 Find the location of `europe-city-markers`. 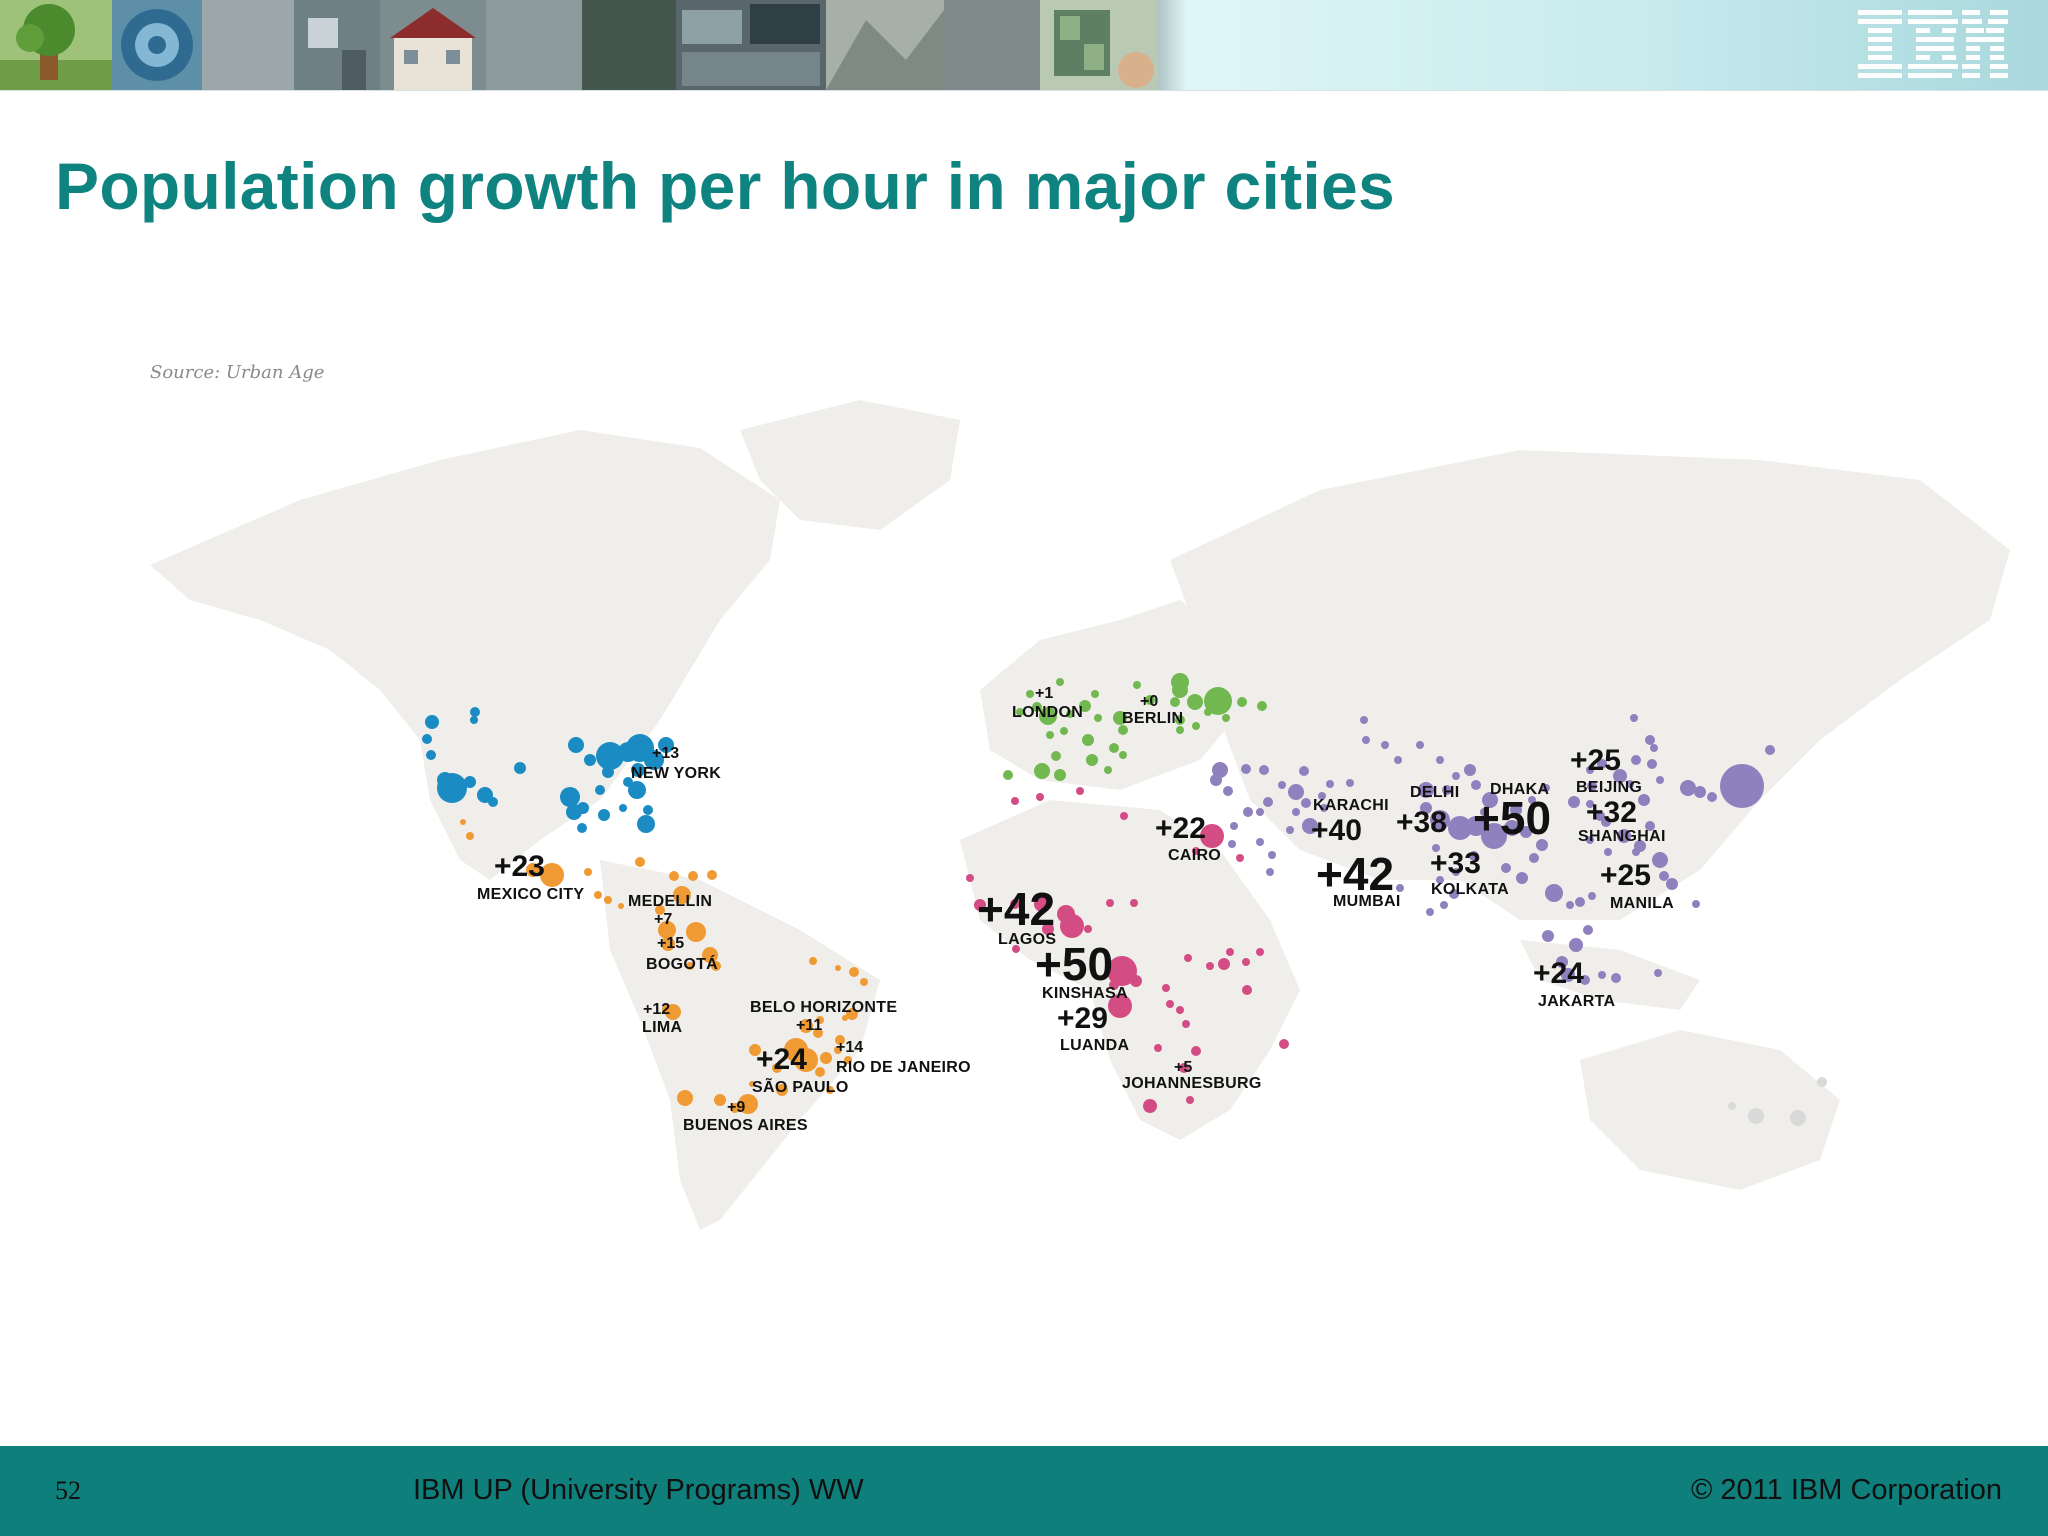

europe-city-markers is located at coordinates (1135, 727).